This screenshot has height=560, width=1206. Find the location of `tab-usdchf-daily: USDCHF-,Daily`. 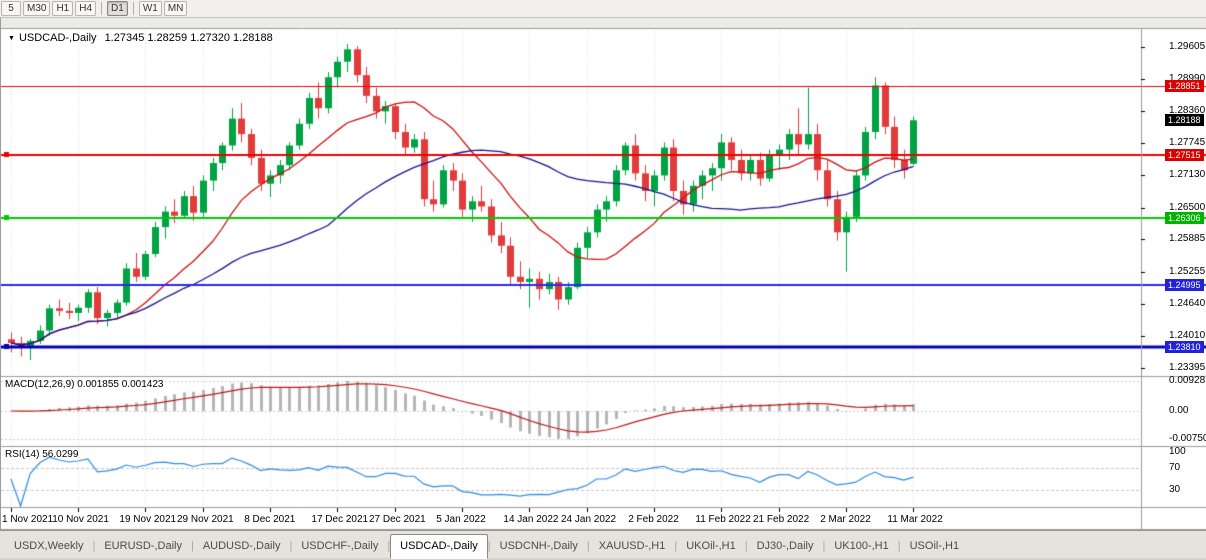

tab-usdchf-daily: USDCHF-,Daily is located at coordinates (340, 546).